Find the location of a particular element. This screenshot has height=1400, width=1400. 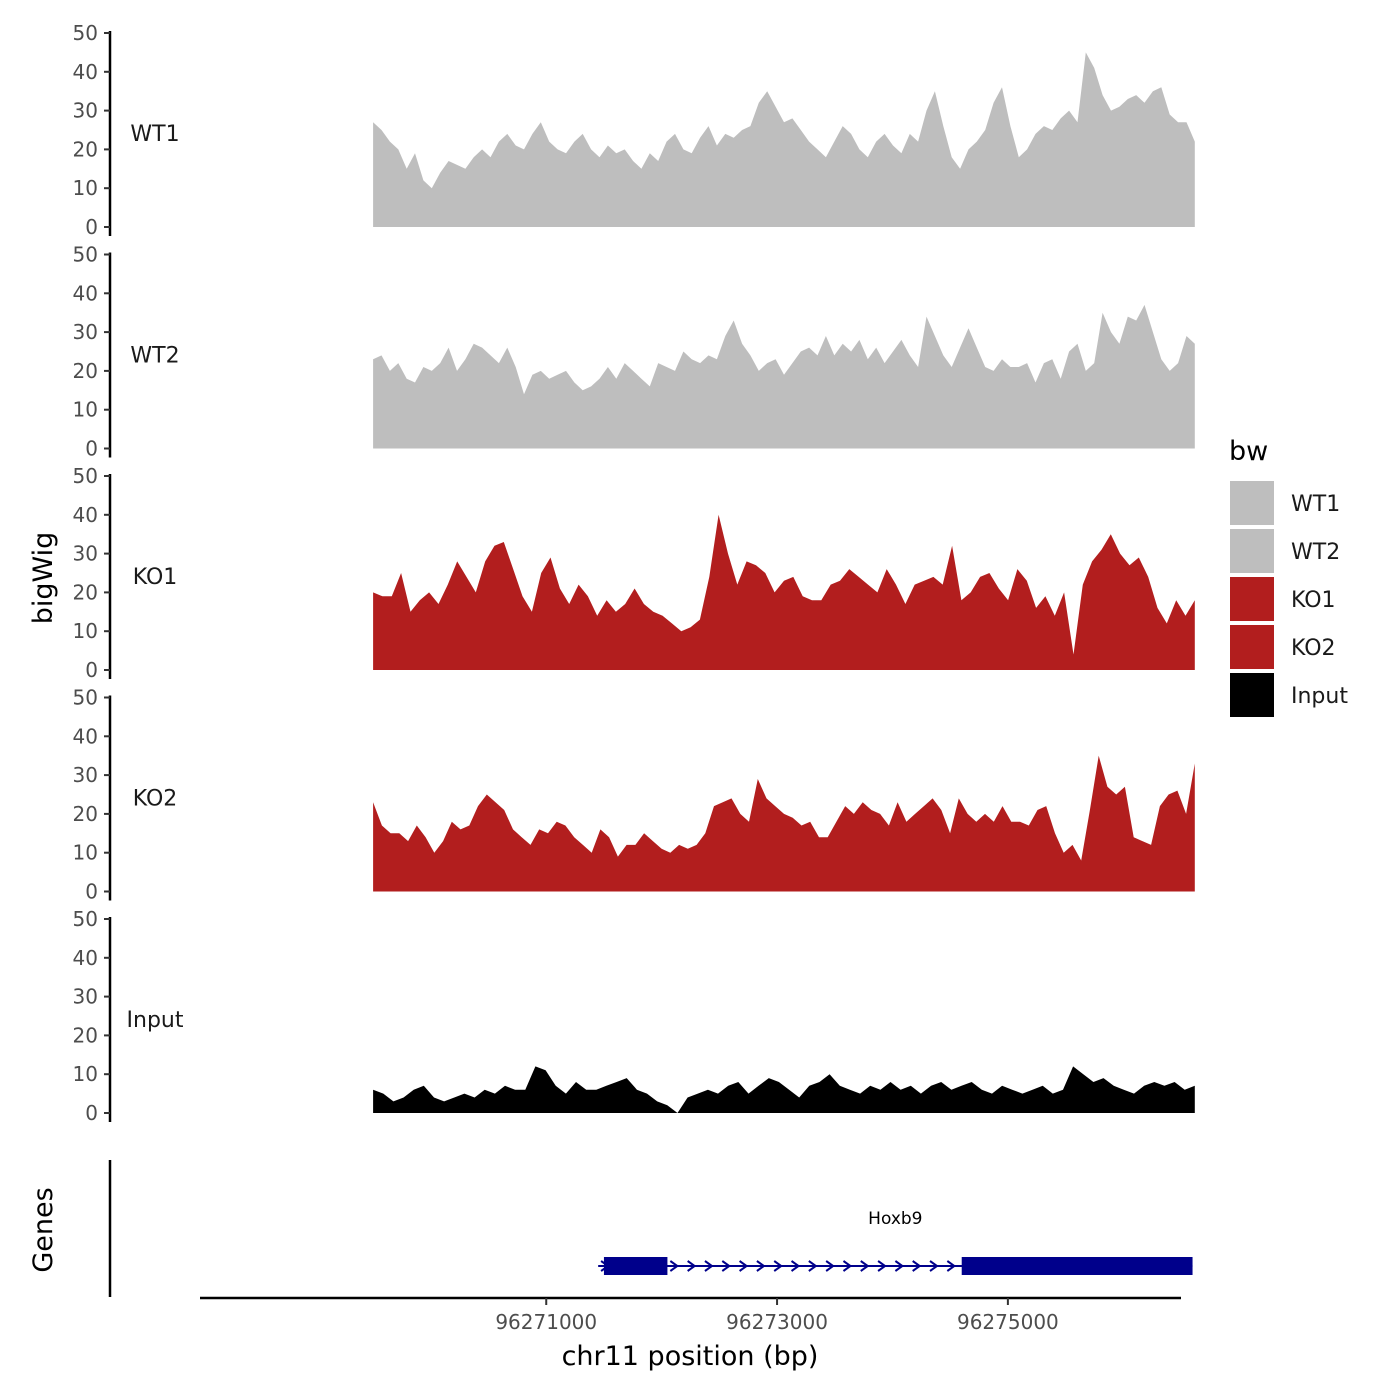

legend-key-wt1 is located at coordinates (1252, 503).